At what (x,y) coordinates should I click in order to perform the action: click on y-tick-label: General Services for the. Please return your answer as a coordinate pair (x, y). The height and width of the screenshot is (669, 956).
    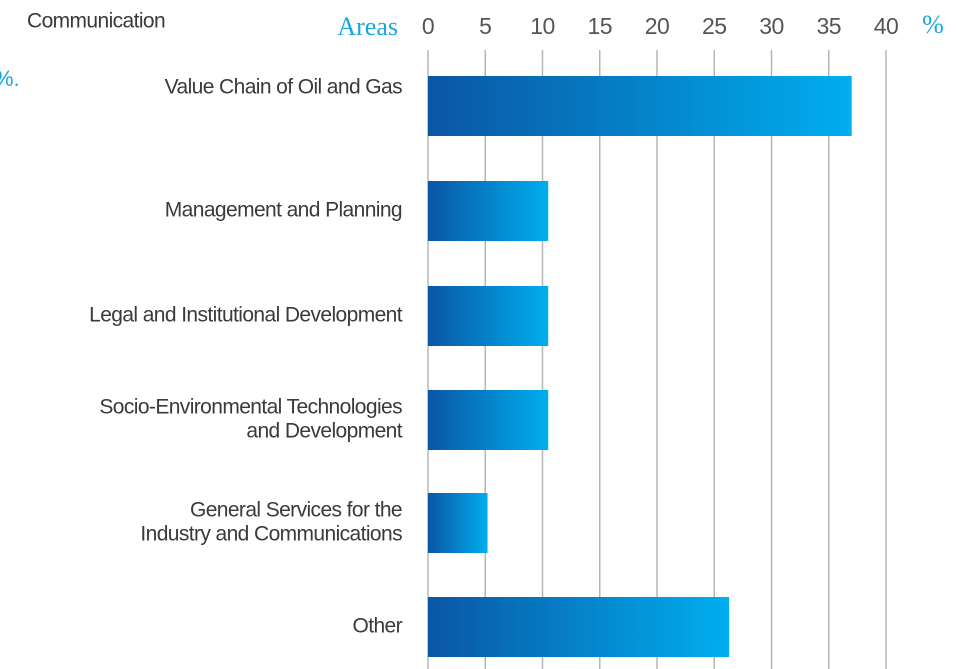
    Looking at the image, I should click on (296, 510).